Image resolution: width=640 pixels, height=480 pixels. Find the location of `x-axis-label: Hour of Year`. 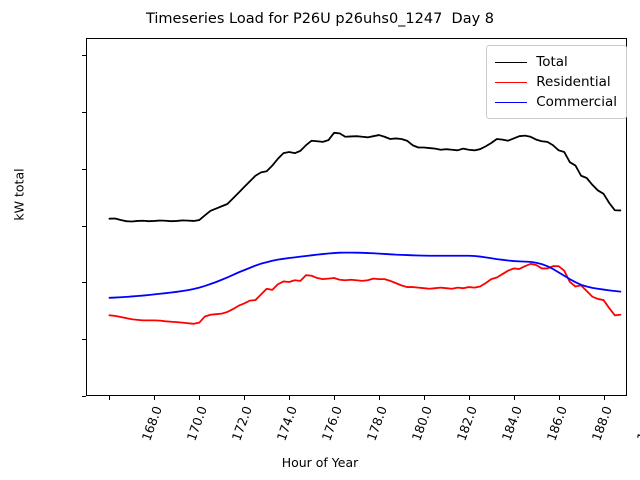

x-axis-label: Hour of Year is located at coordinates (320, 462).